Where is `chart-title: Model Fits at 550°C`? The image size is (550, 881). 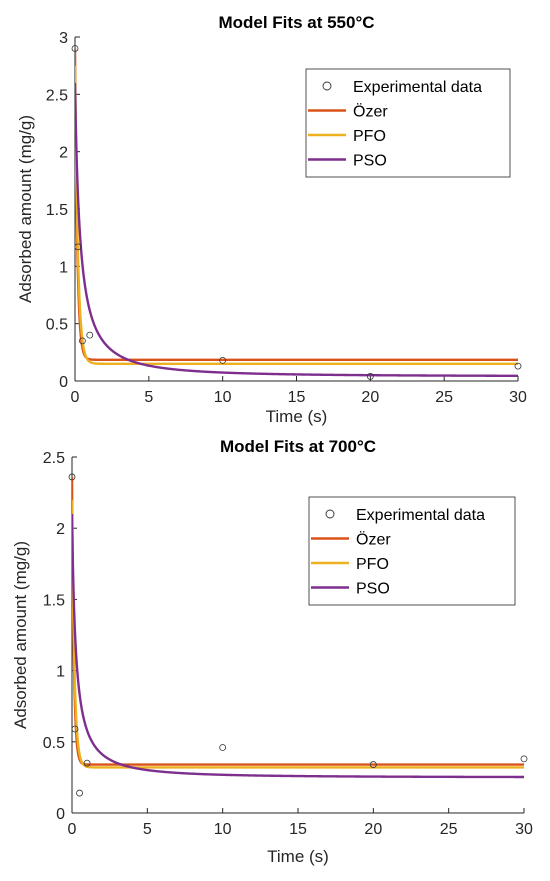
chart-title: Model Fits at 550°C is located at coordinates (296, 22).